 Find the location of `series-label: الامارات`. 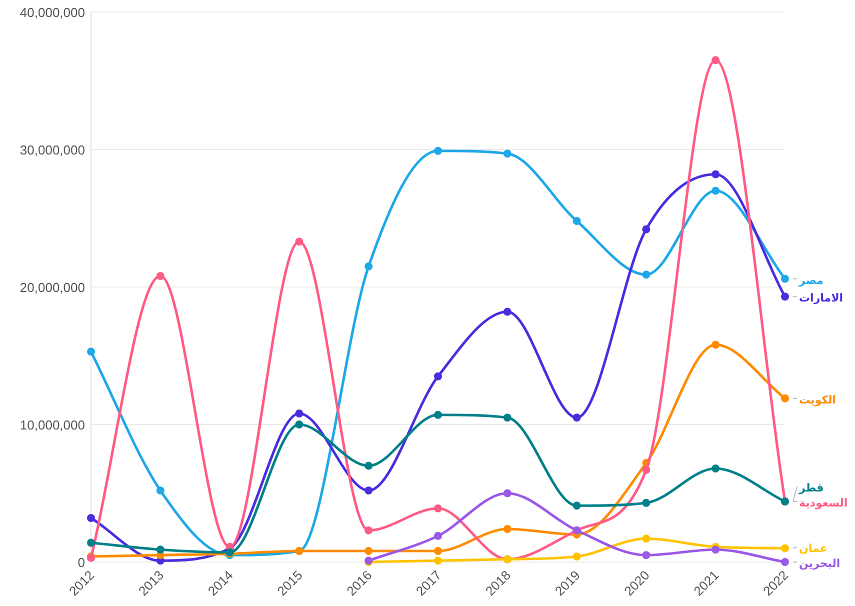

series-label: الامارات is located at coordinates (821, 298).